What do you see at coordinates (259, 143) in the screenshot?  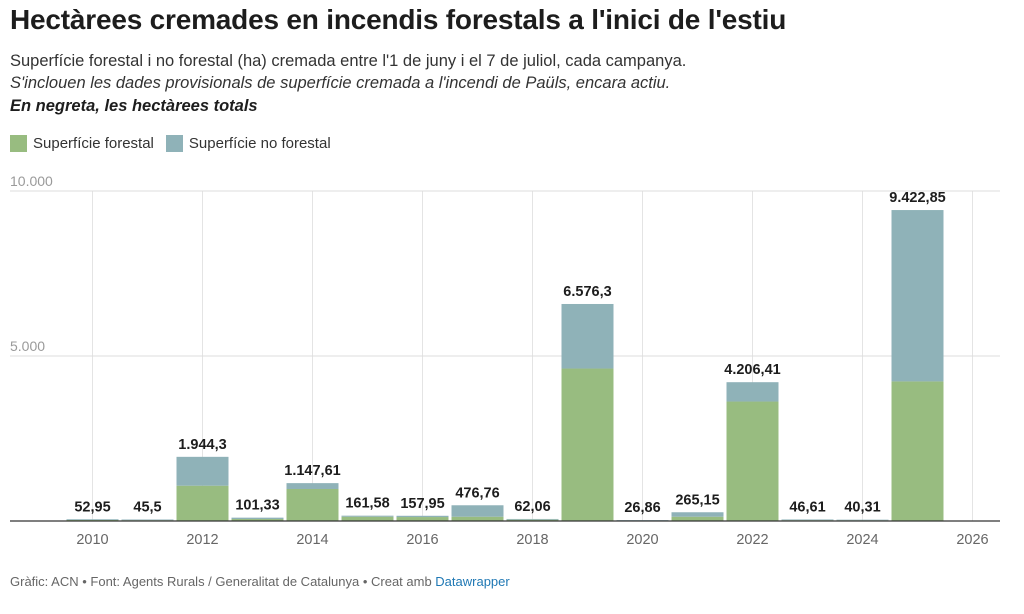 I see `legend-label-no-forestal: Superfície no forestal` at bounding box center [259, 143].